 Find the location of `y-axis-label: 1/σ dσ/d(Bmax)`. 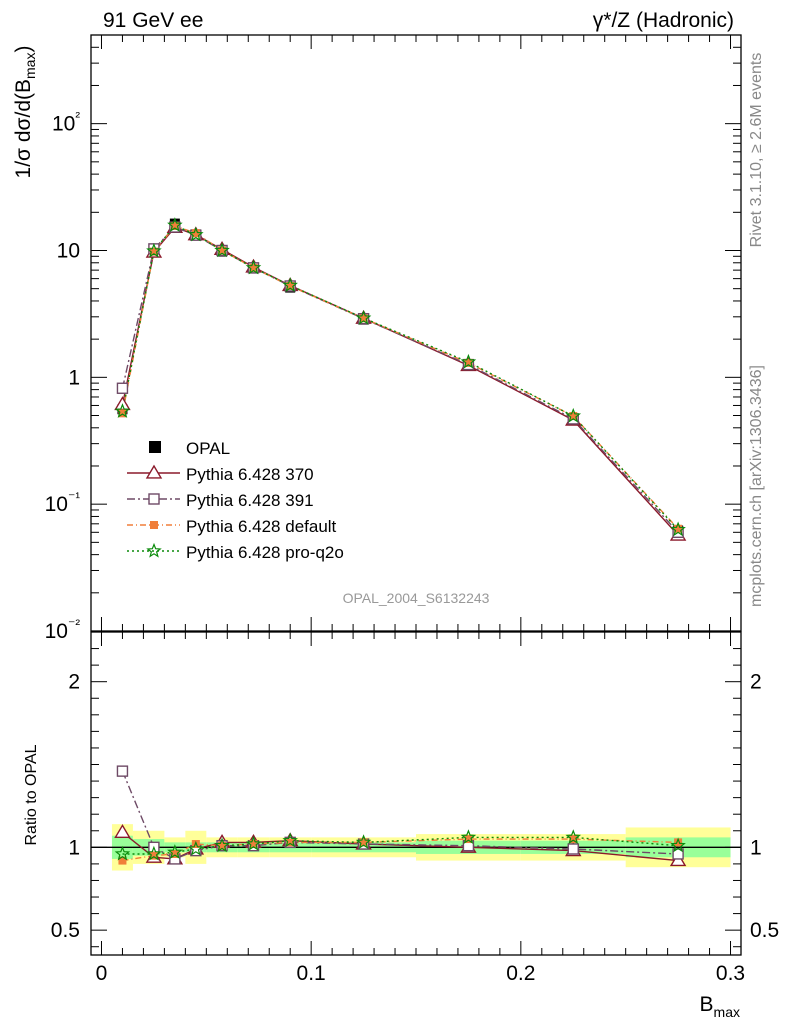

y-axis-label: 1/σ dσ/d(Bmax) is located at coordinates (25, 112).